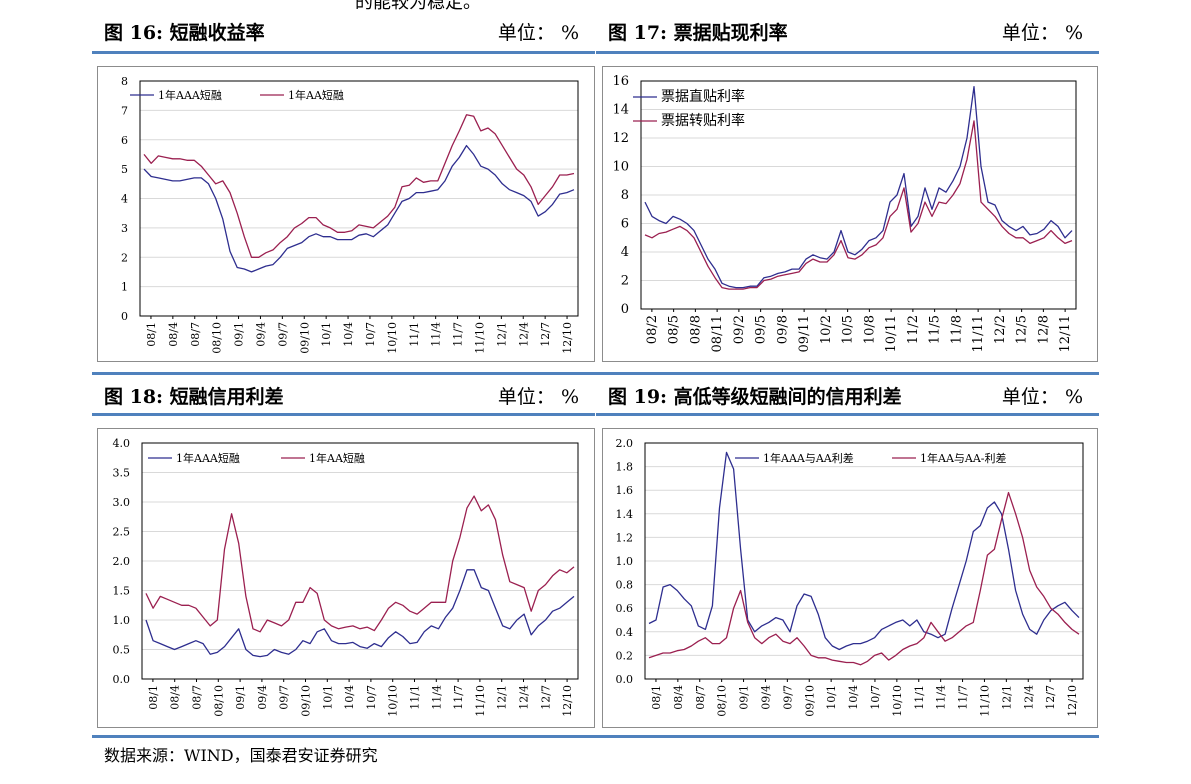  I want to click on y-tick-label: 2.0, so click(625, 443).